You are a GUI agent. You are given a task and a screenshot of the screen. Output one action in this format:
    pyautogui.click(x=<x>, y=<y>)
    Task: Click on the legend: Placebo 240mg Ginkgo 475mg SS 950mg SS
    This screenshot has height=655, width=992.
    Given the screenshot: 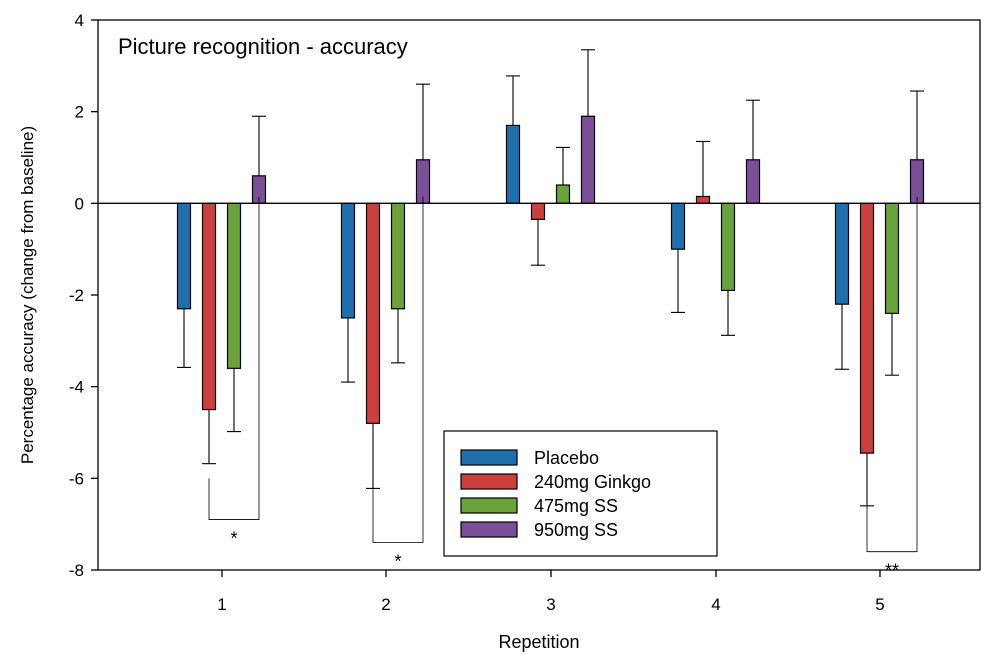 What is the action you would take?
    pyautogui.click(x=580, y=493)
    